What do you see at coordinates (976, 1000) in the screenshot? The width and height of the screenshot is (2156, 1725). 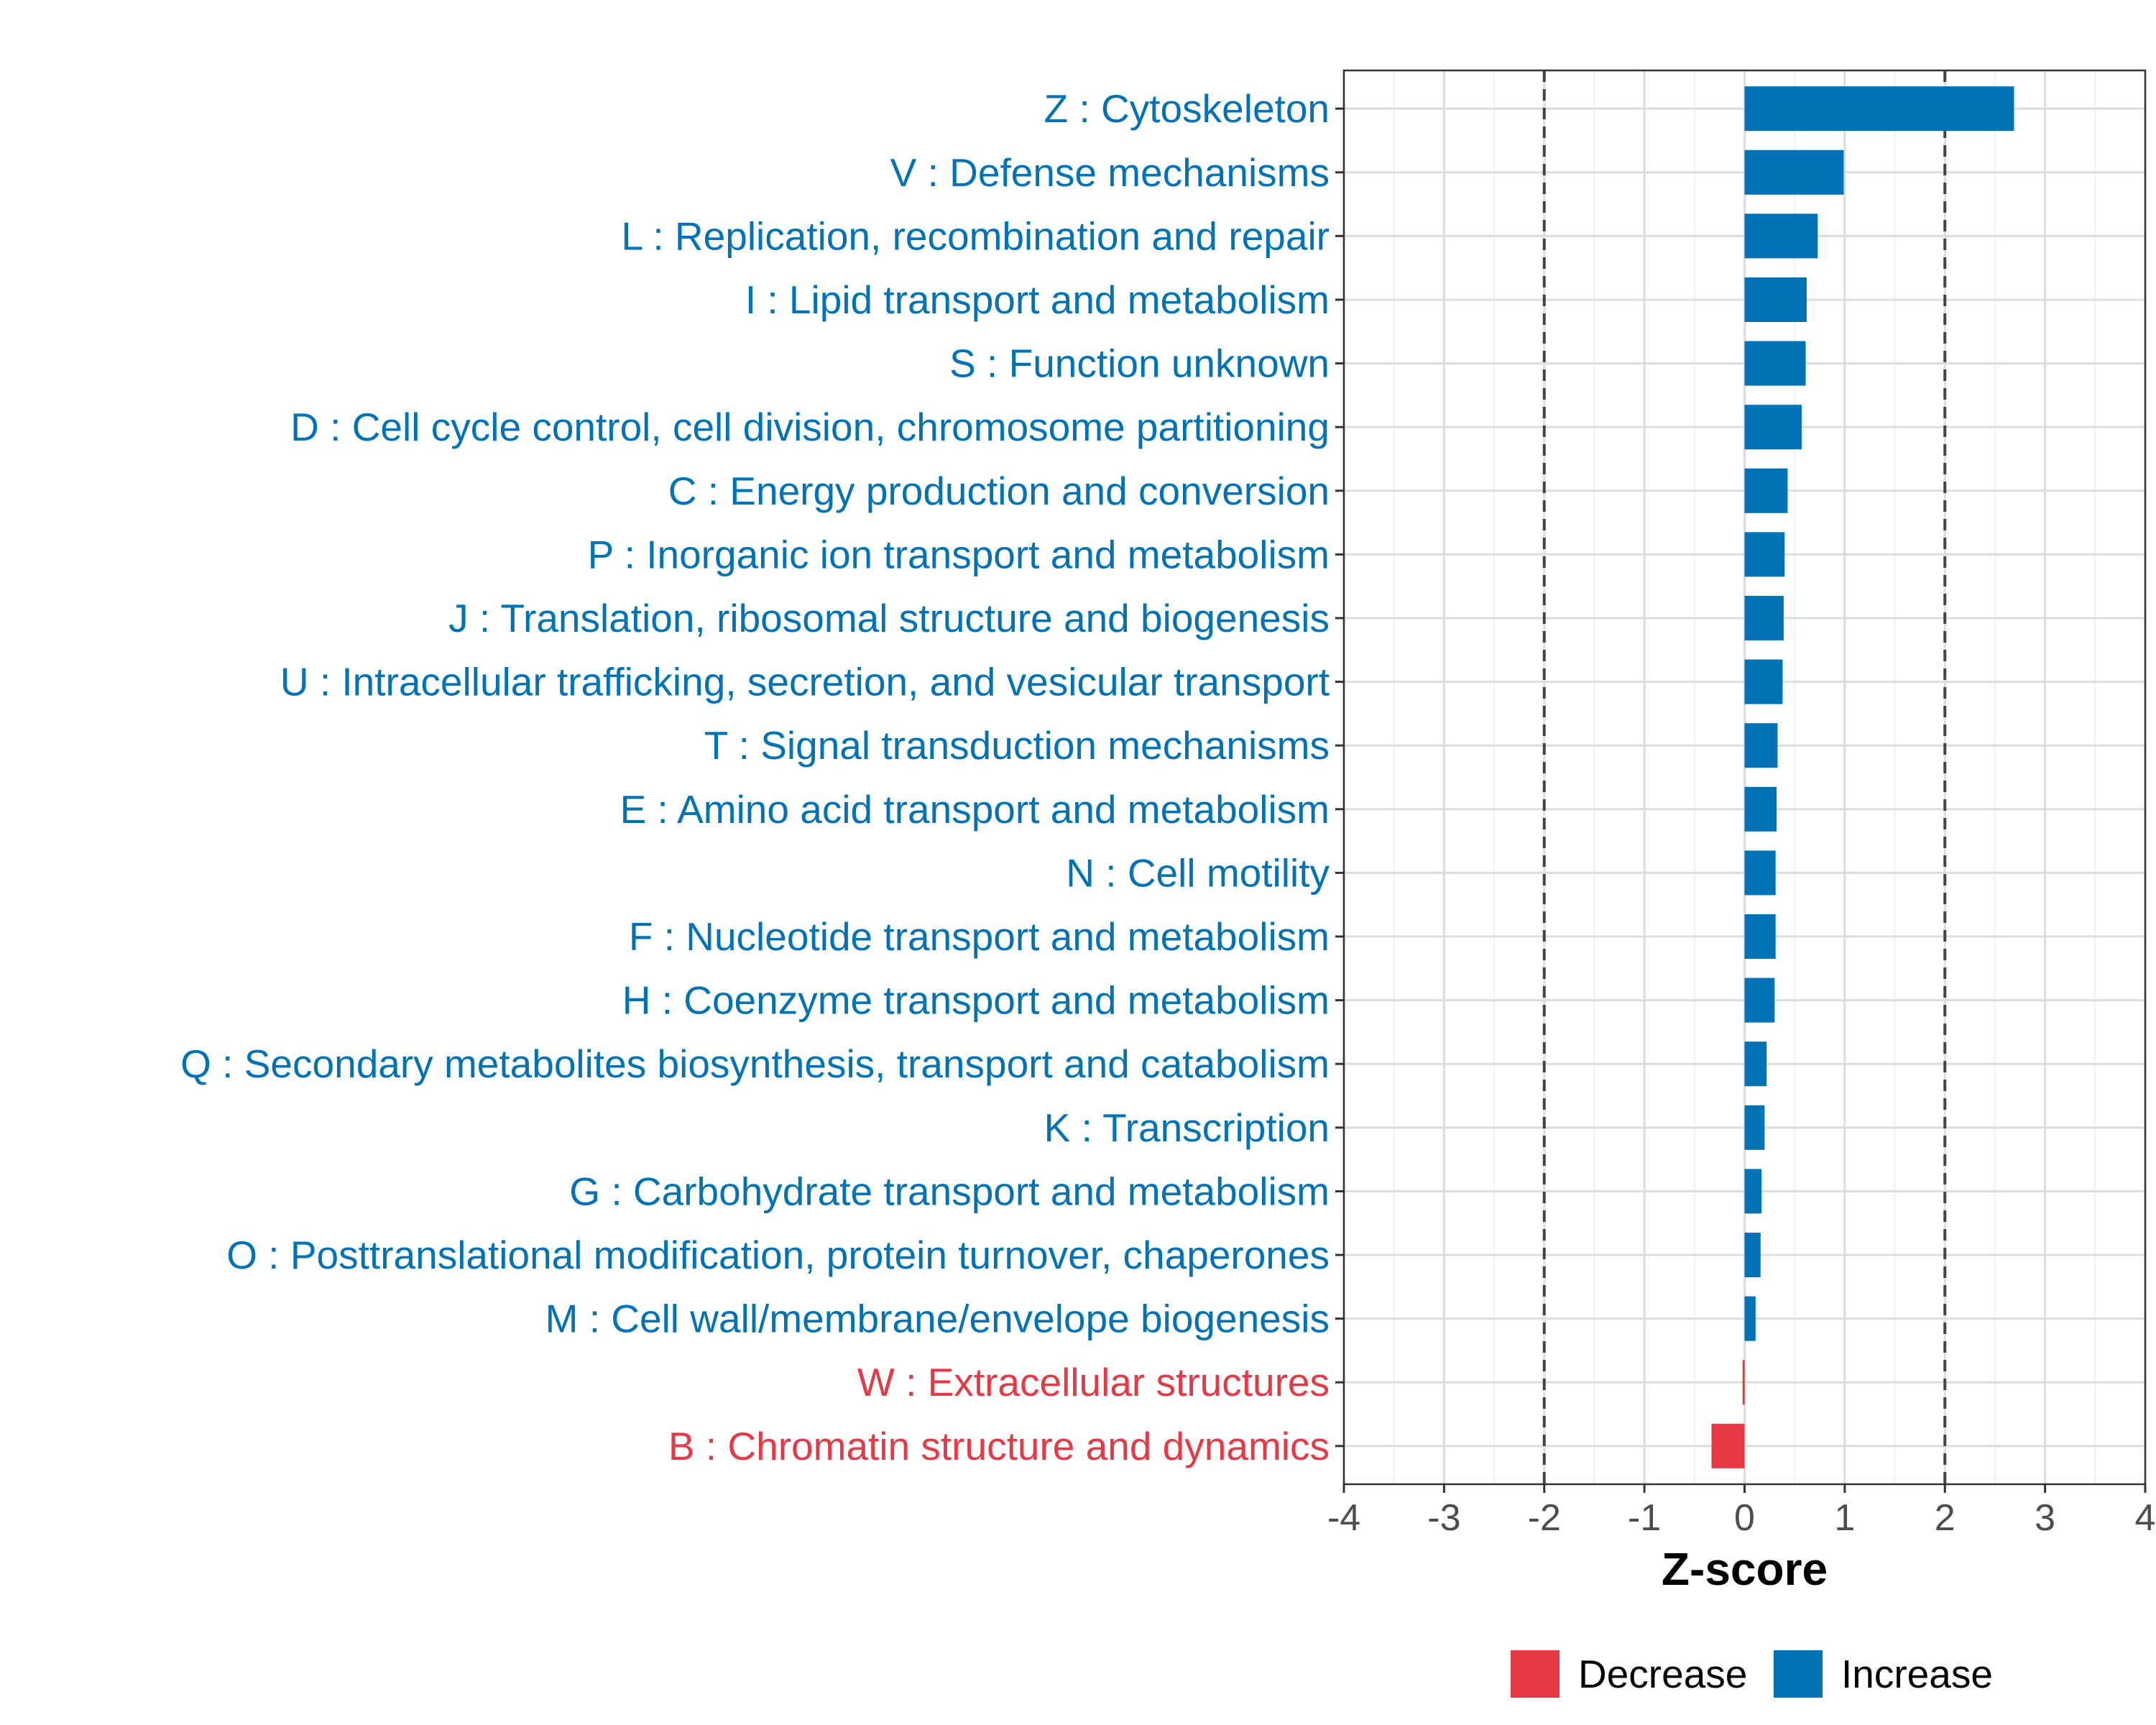 I see `category-label: H : Coenzyme transport and metabolism` at bounding box center [976, 1000].